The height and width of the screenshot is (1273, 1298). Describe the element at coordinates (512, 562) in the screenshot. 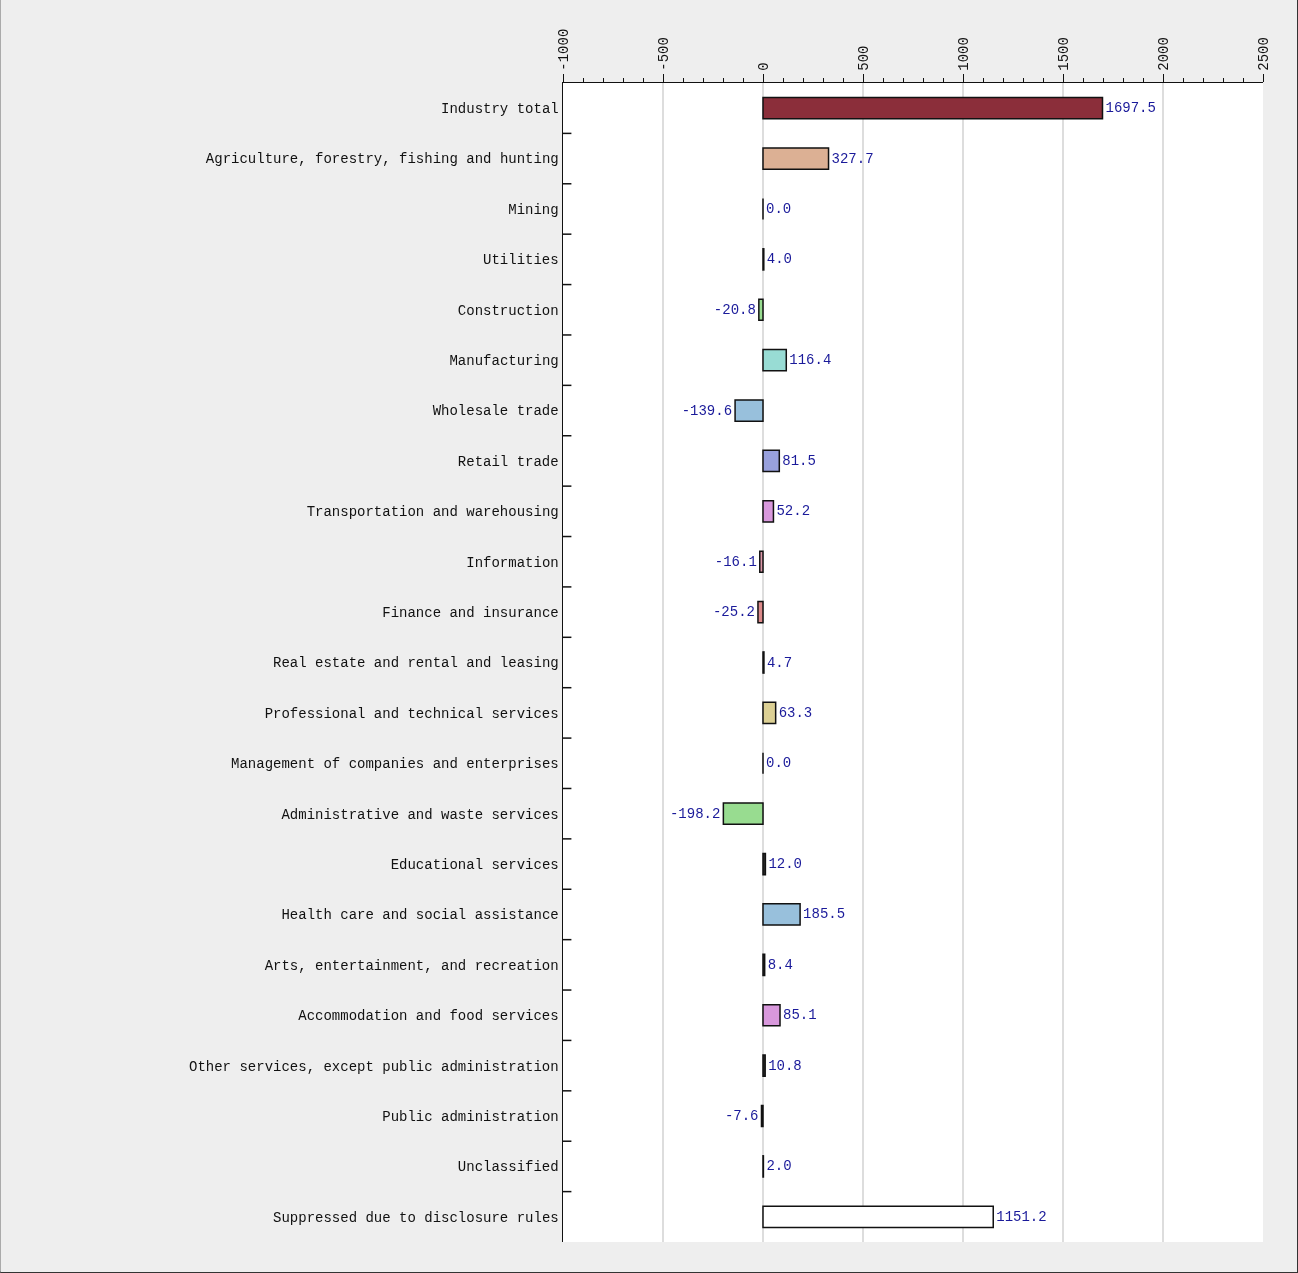

I see `y-tick-label: Information` at that location.